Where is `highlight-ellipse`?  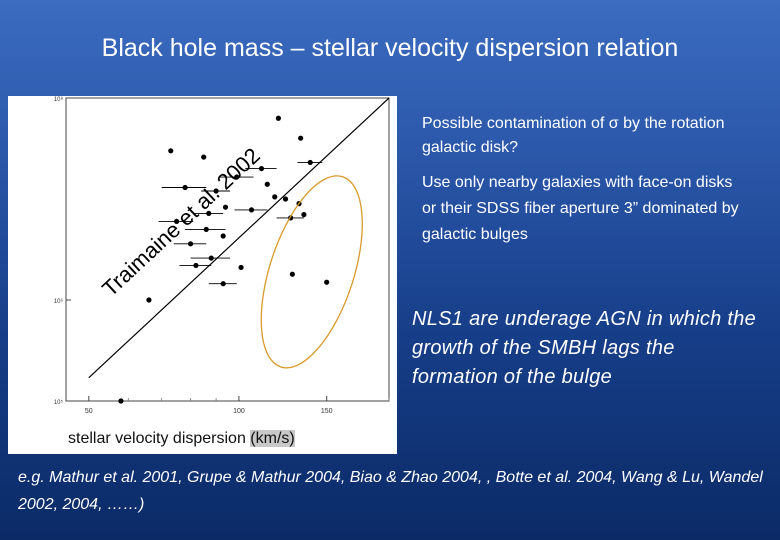
highlight-ellipse is located at coordinates (311, 272).